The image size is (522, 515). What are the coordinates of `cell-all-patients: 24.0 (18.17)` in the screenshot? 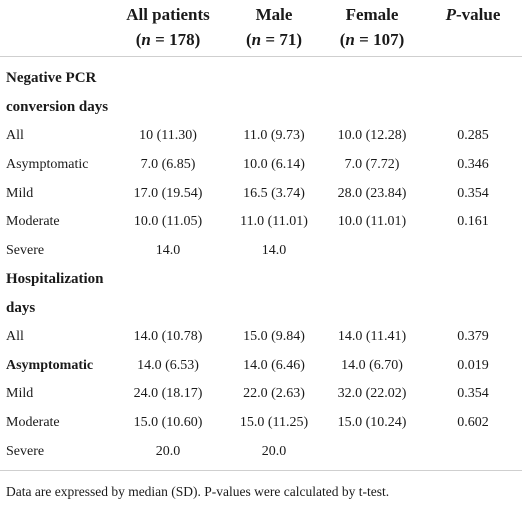 It's located at (168, 394).